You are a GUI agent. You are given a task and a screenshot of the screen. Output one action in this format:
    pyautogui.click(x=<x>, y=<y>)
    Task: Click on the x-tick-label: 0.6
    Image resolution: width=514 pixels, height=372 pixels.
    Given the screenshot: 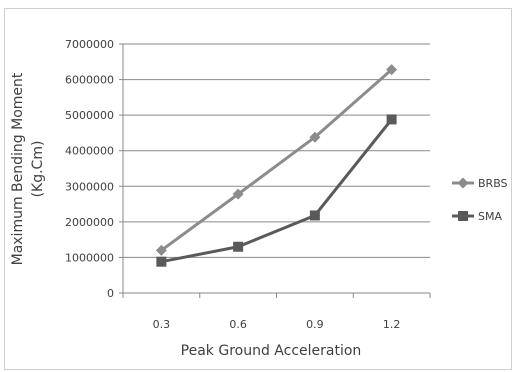 What is the action you would take?
    pyautogui.click(x=238, y=324)
    